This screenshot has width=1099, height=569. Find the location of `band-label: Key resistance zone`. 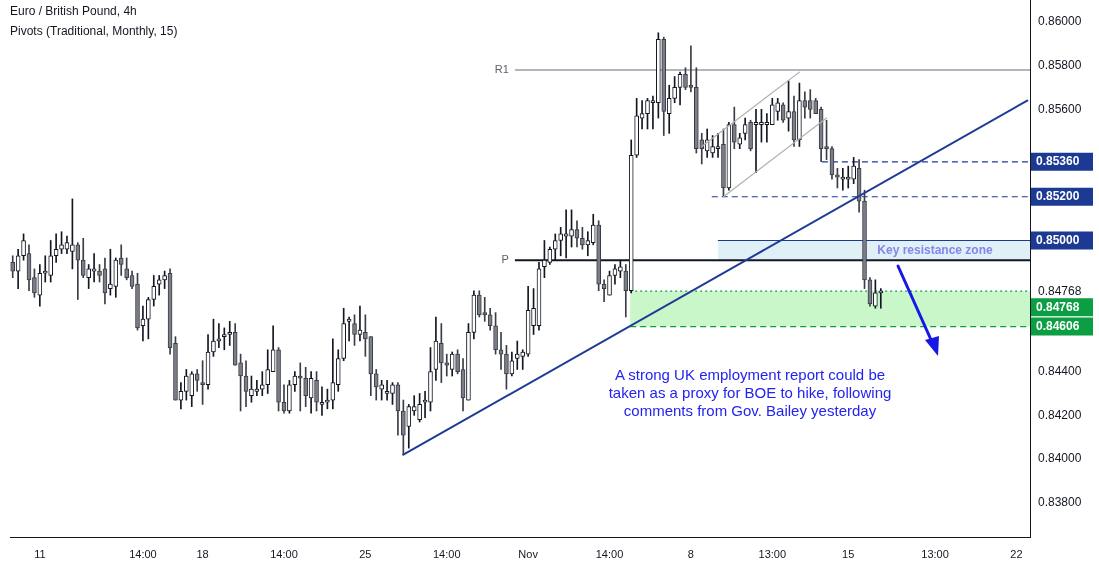

band-label: Key resistance zone is located at coordinates (935, 249).